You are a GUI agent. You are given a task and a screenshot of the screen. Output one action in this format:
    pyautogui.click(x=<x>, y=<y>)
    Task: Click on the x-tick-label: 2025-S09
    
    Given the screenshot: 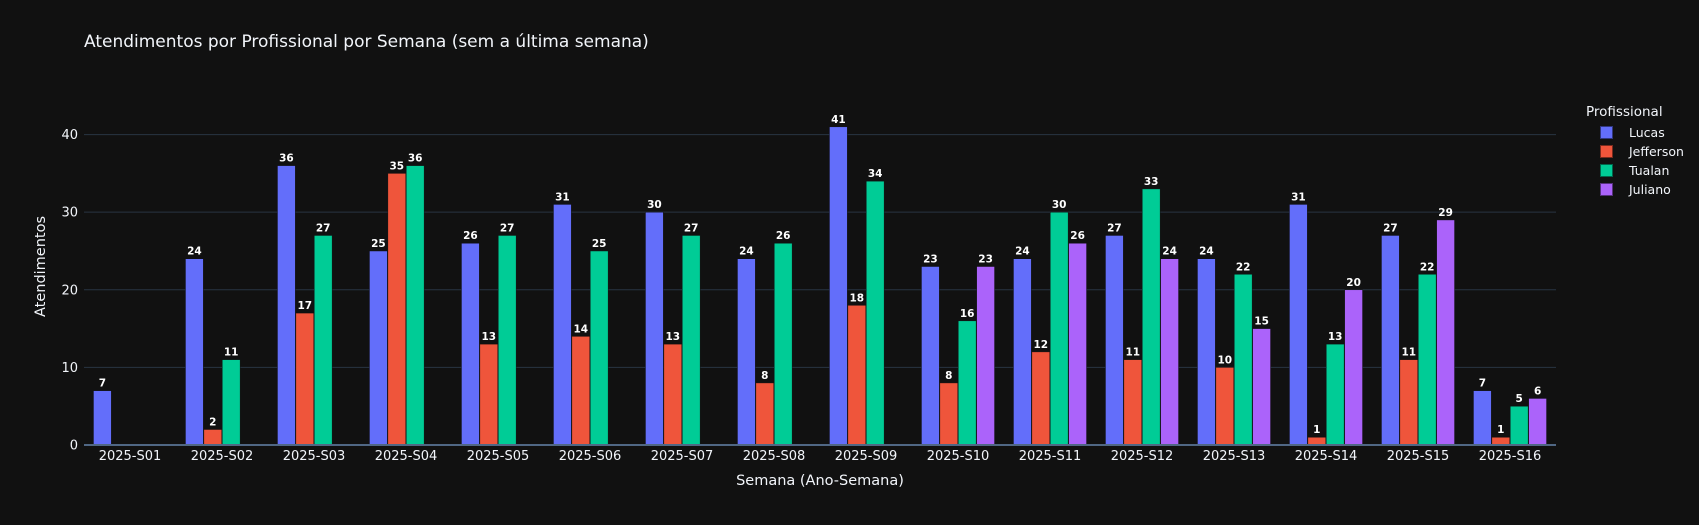 What is the action you would take?
    pyautogui.click(x=866, y=456)
    